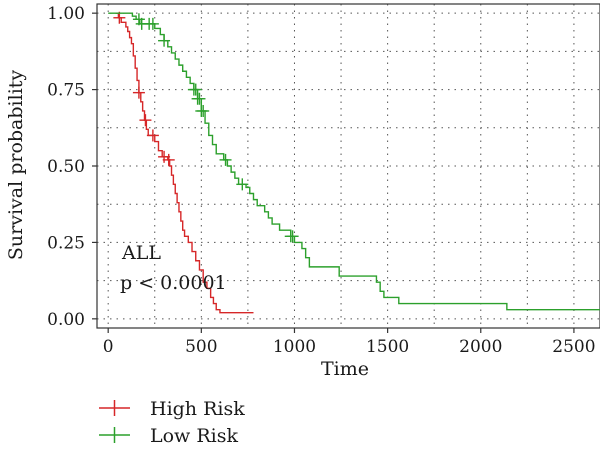 The height and width of the screenshot is (450, 600). I want to click on y-tick-label: 0.00, so click(66, 320).